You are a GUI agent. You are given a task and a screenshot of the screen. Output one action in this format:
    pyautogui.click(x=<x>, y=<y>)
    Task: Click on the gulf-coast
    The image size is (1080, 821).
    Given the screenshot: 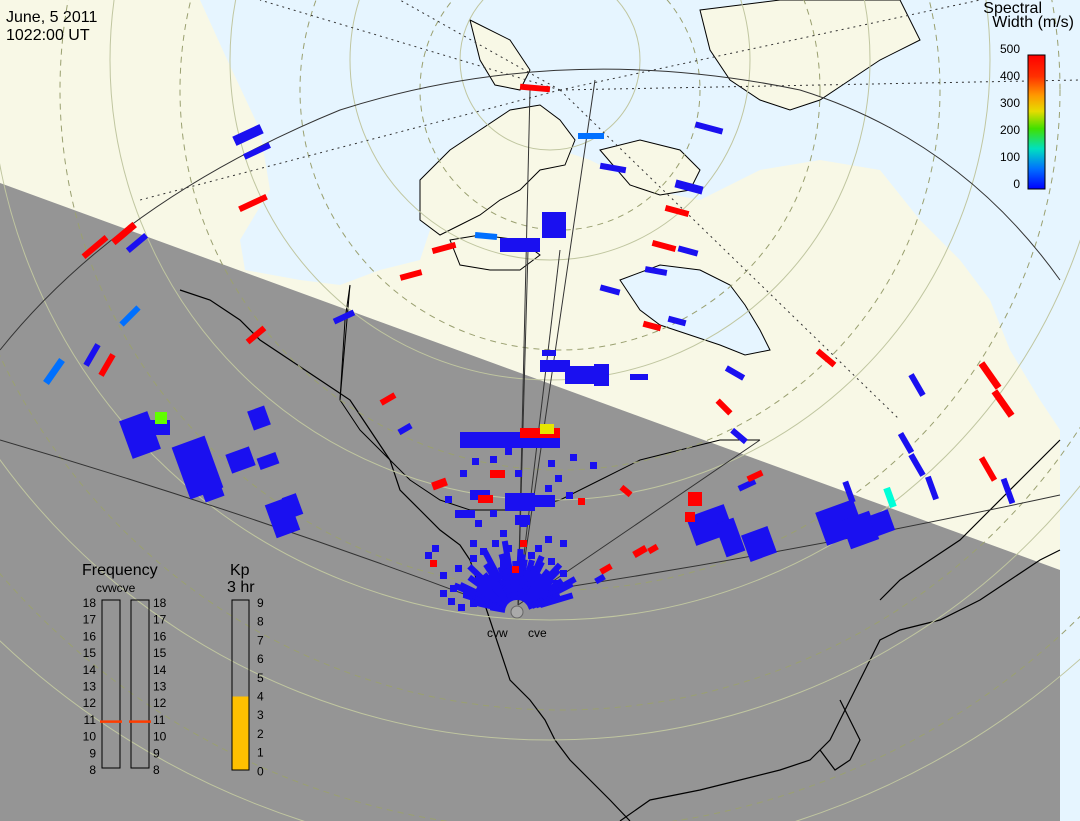 What is the action you would take?
    pyautogui.click(x=840, y=685)
    